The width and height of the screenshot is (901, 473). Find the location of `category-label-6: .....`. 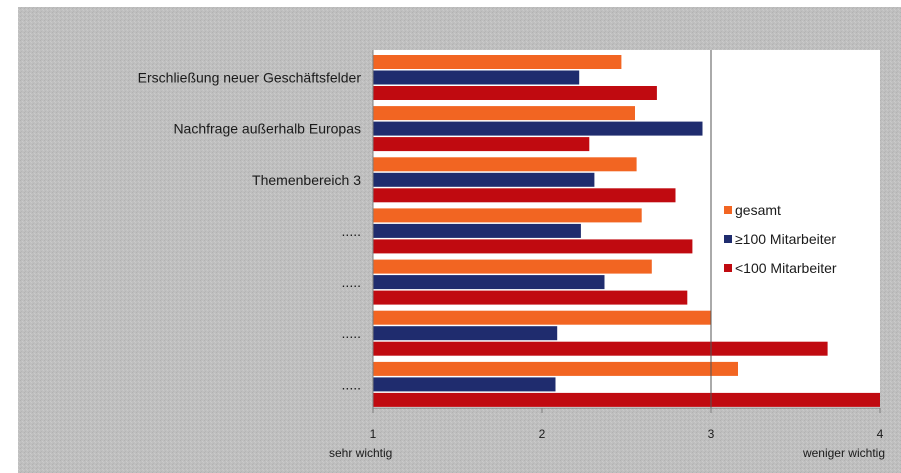

category-label-6: ..... is located at coordinates (351, 333).